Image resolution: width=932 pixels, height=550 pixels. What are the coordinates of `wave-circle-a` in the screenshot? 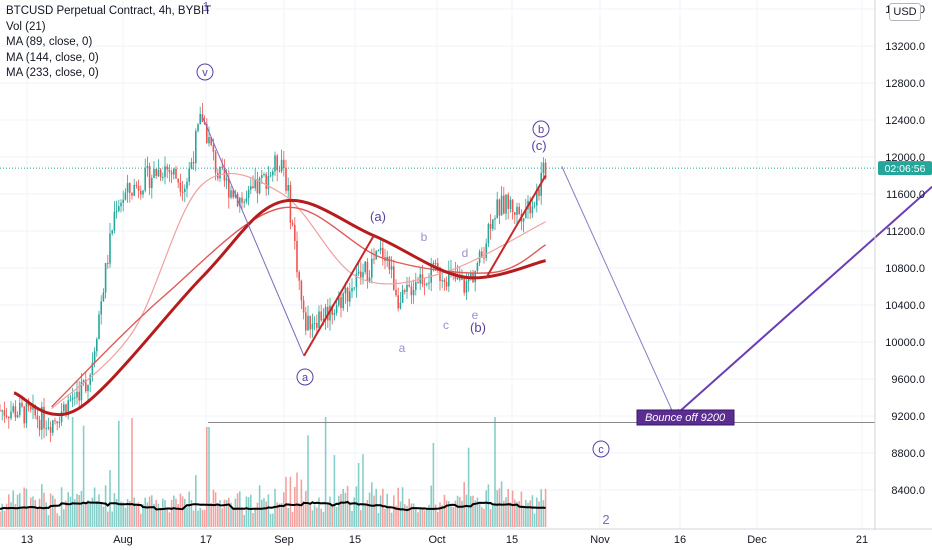 It's located at (305, 377).